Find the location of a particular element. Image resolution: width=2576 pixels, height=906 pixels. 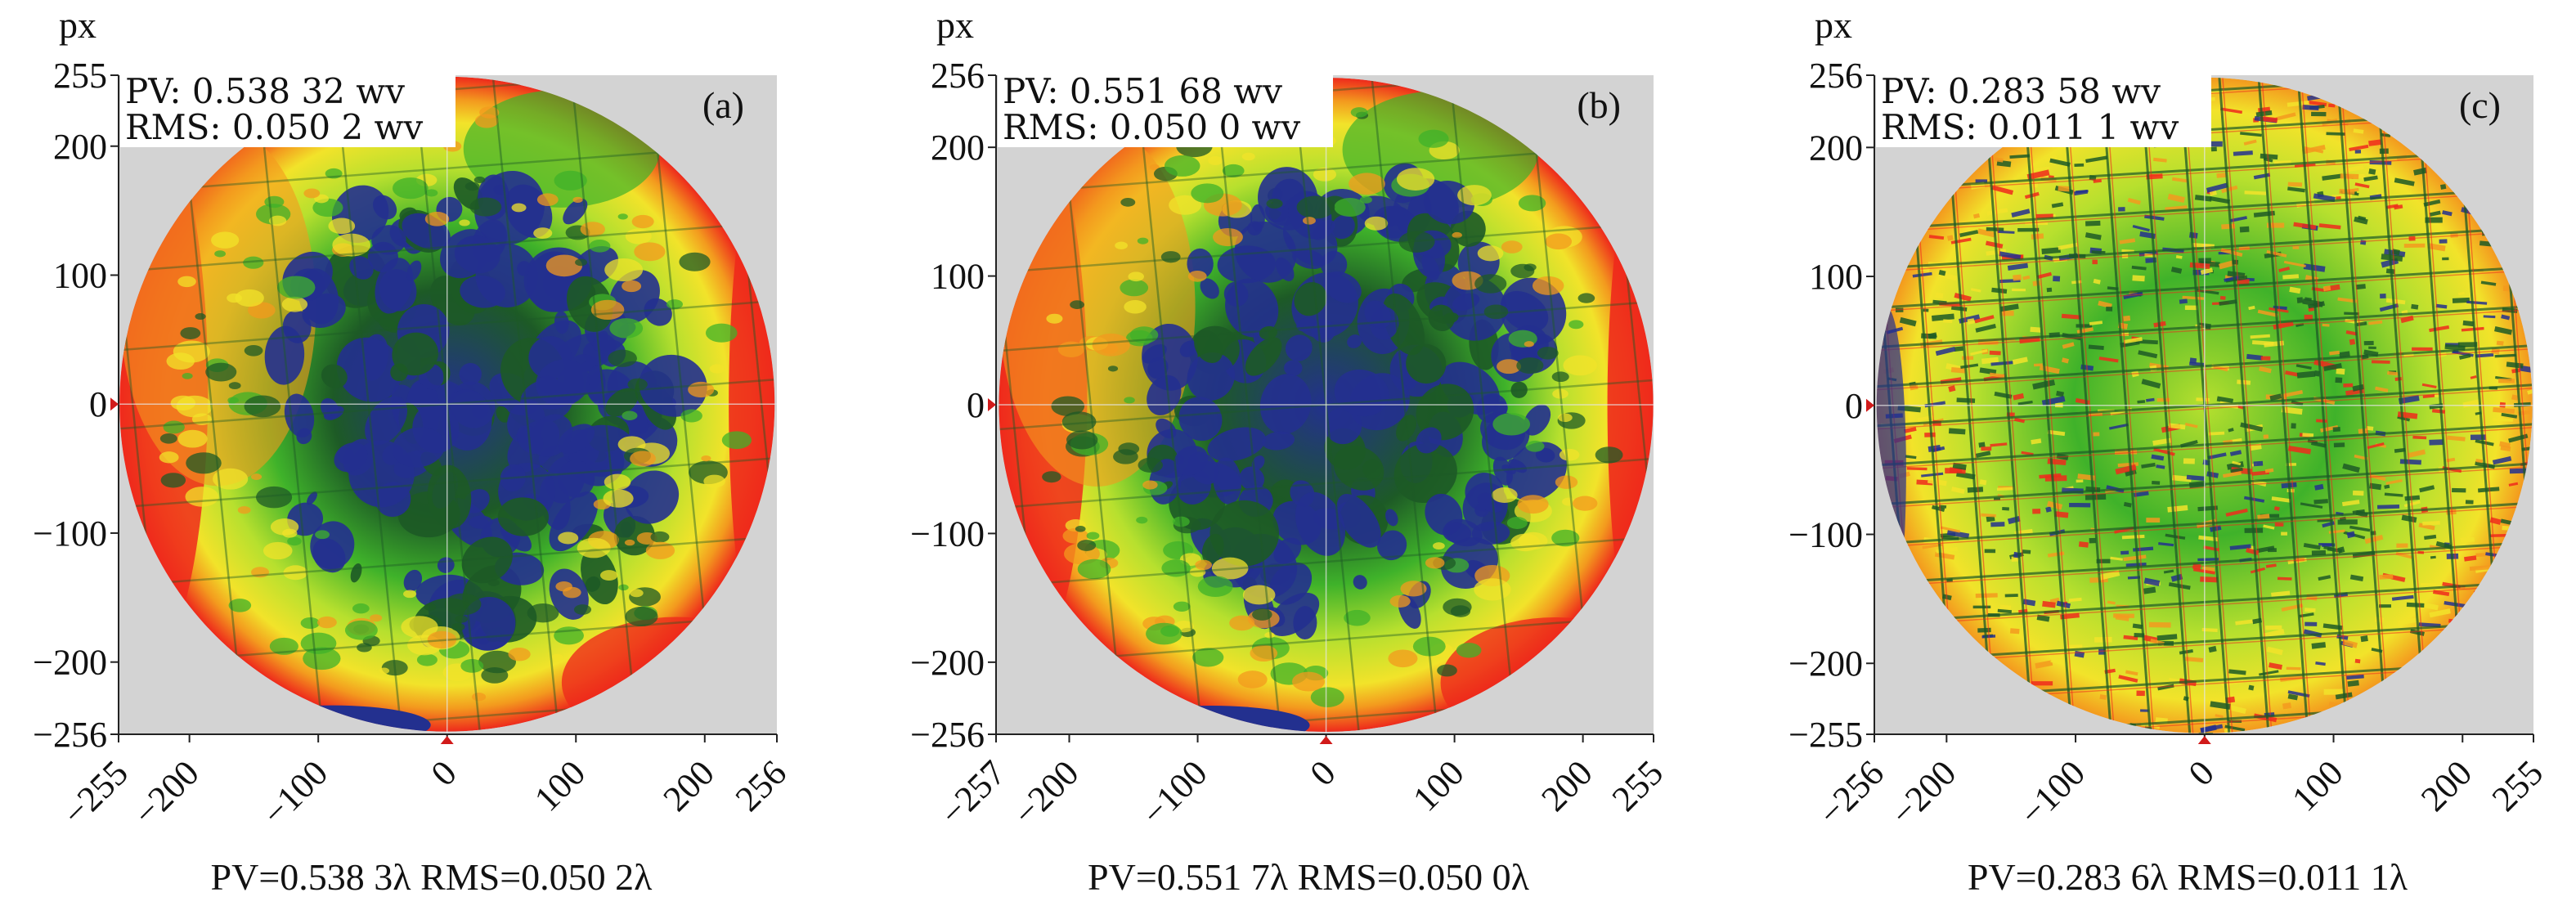

info-pv: PV: 0.283 58 wv is located at coordinates (2021, 91).